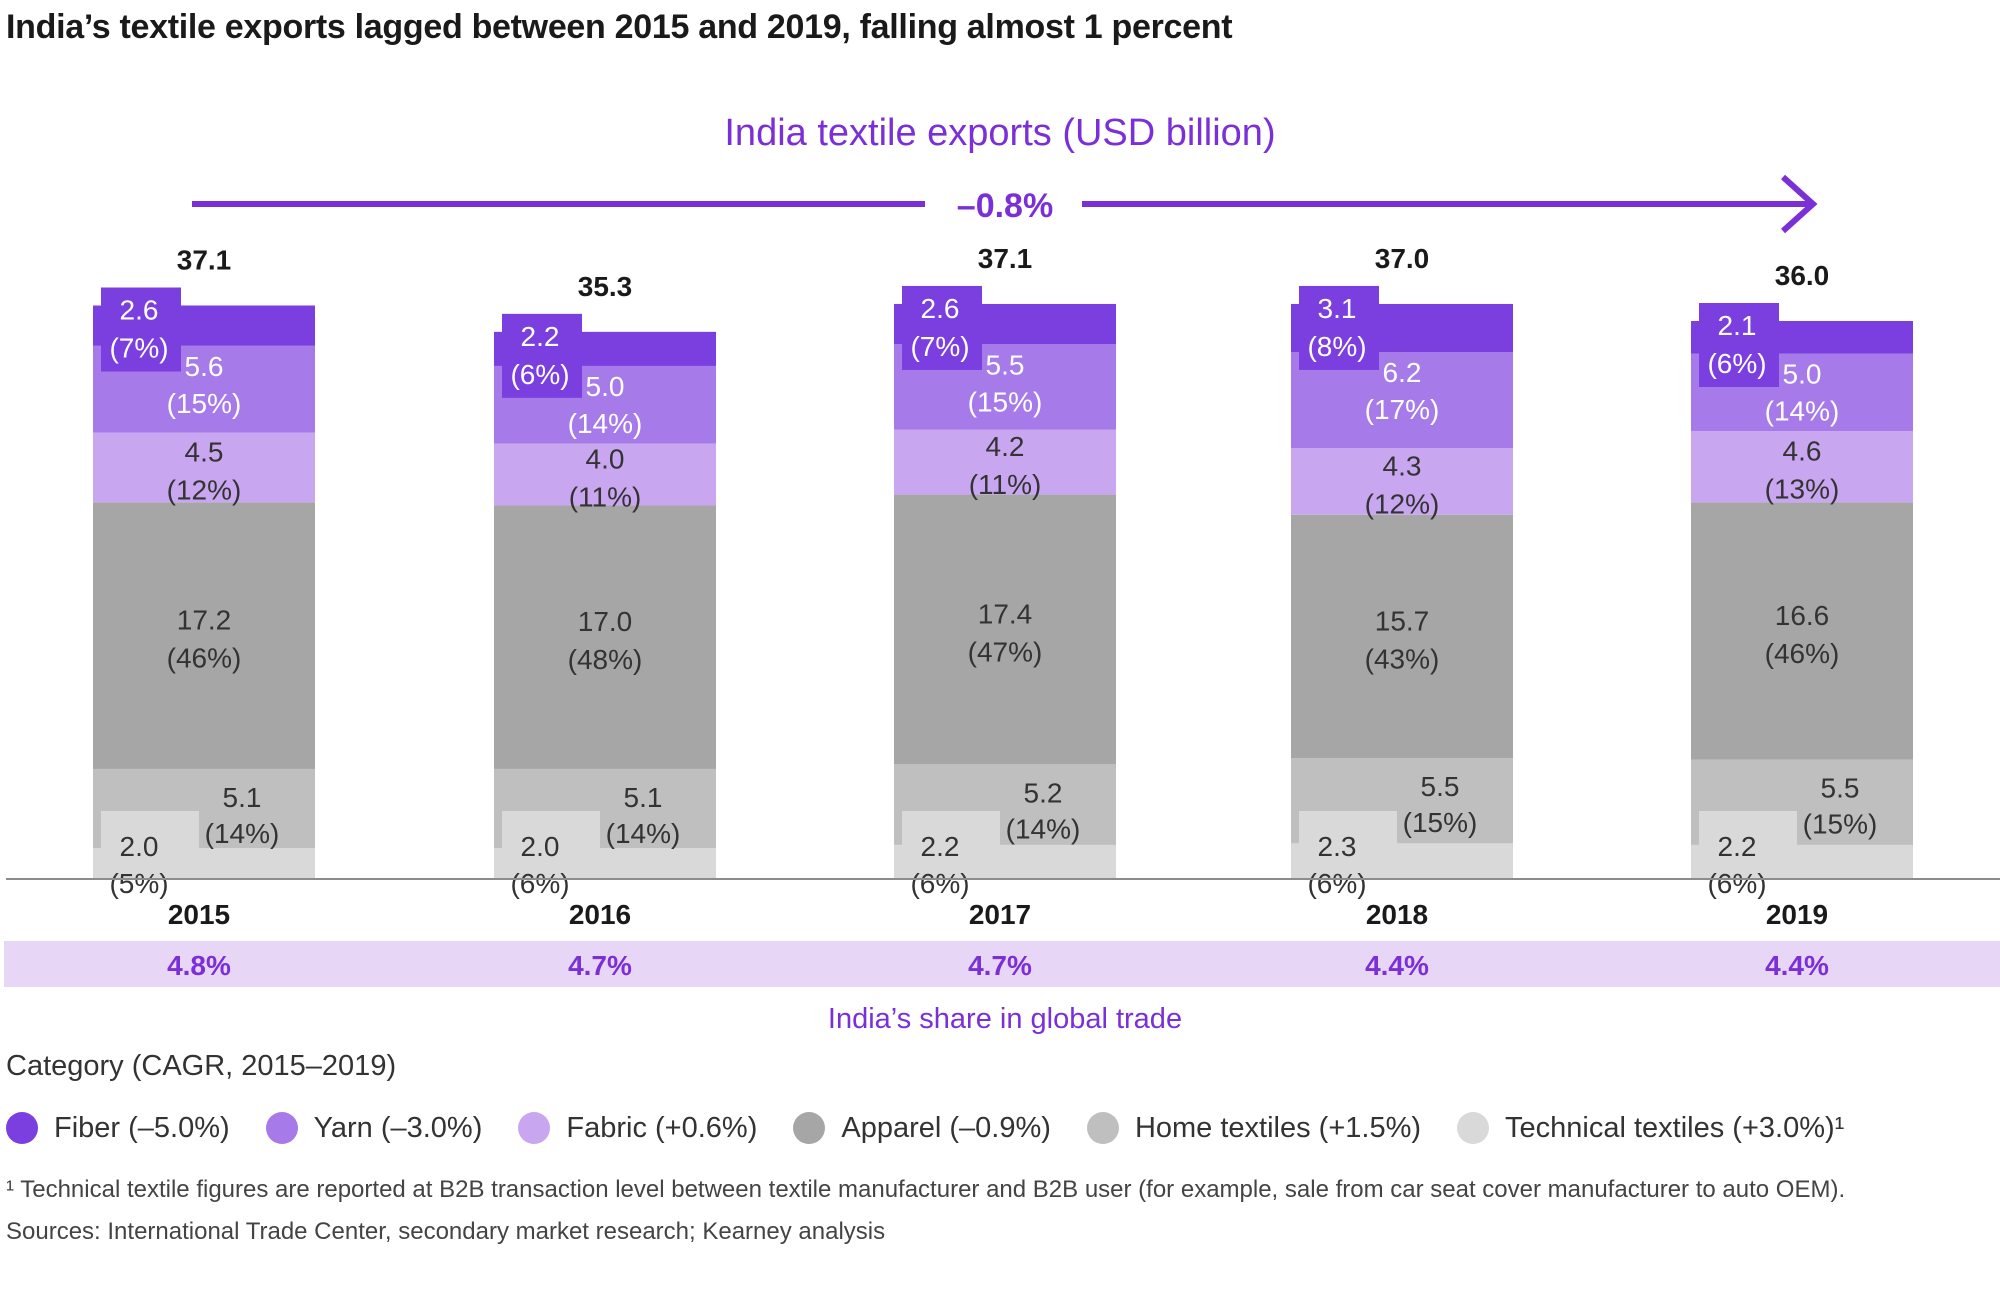  Describe the element at coordinates (1278, 1127) in the screenshot. I see `legend-label: Home textiles (+1.5%)` at that location.